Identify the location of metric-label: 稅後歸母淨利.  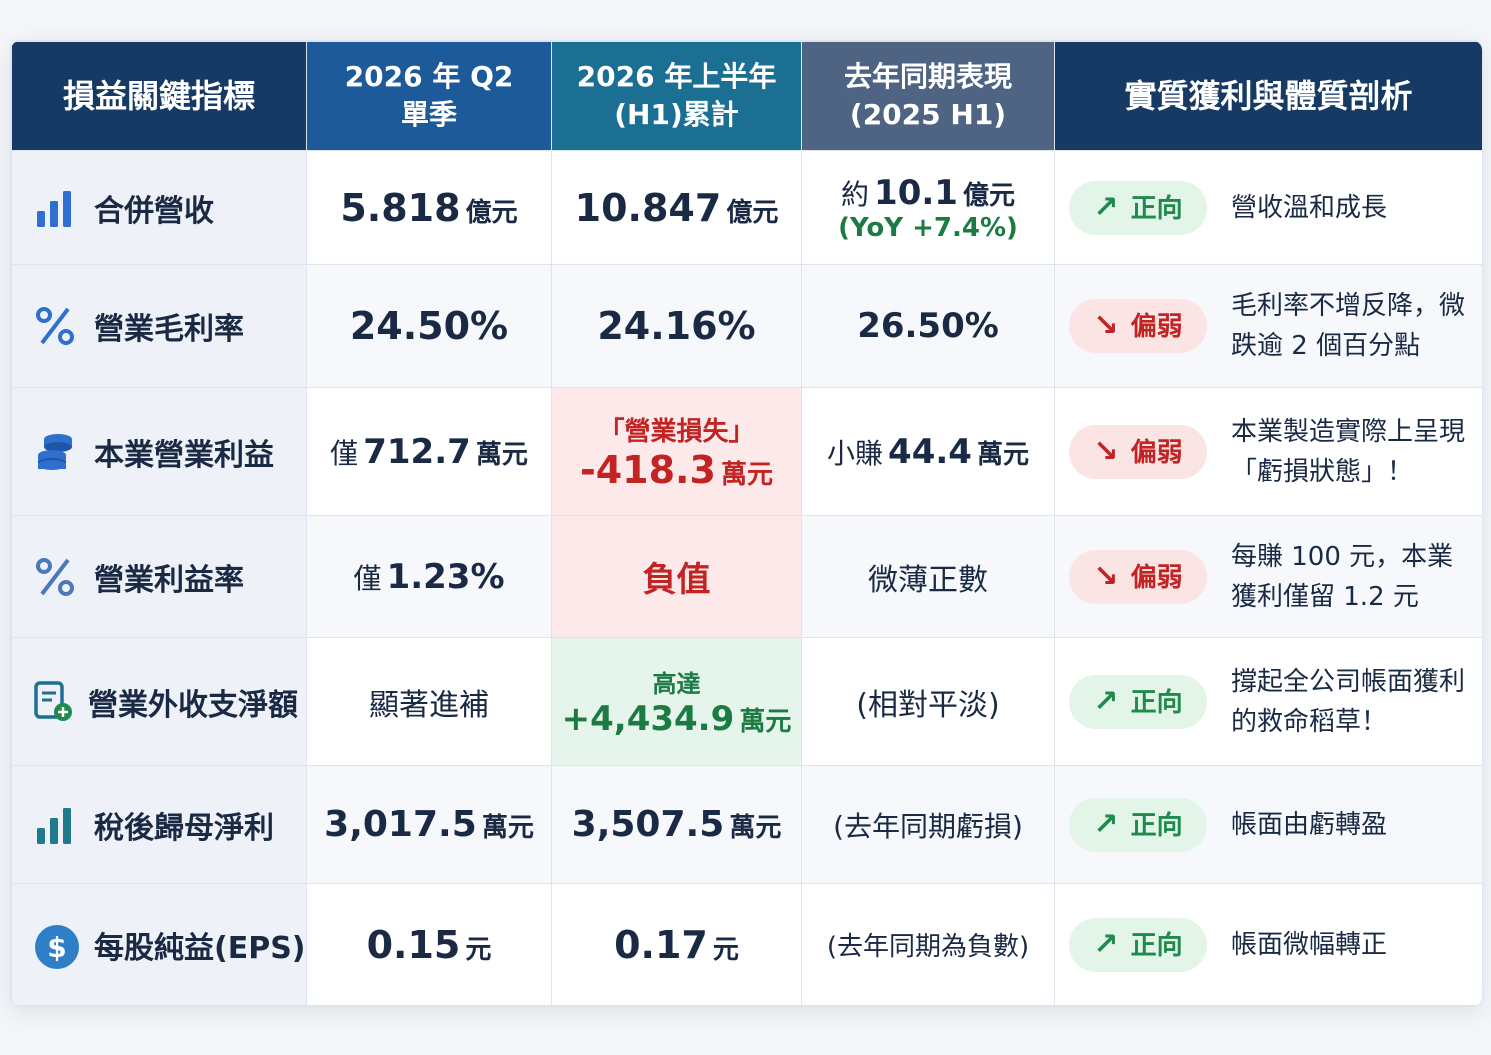
(184, 828).